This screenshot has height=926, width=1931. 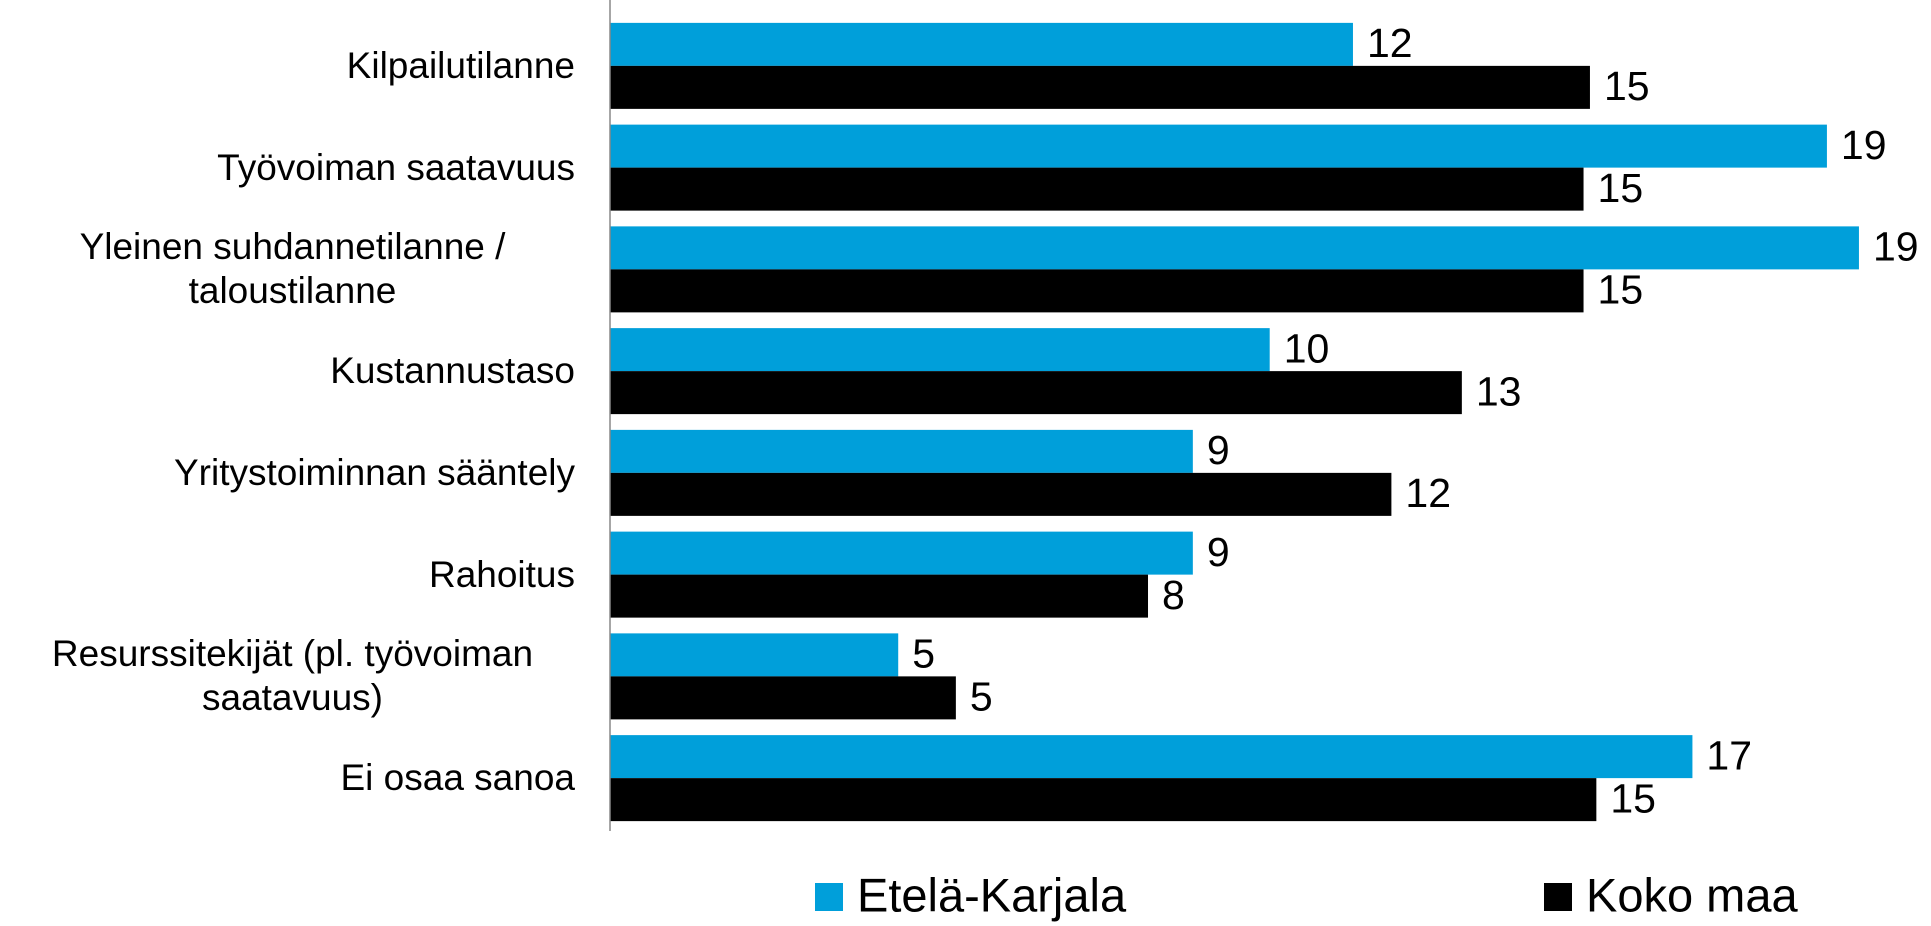 What do you see at coordinates (1499, 391) in the screenshot?
I see `value-label: 13` at bounding box center [1499, 391].